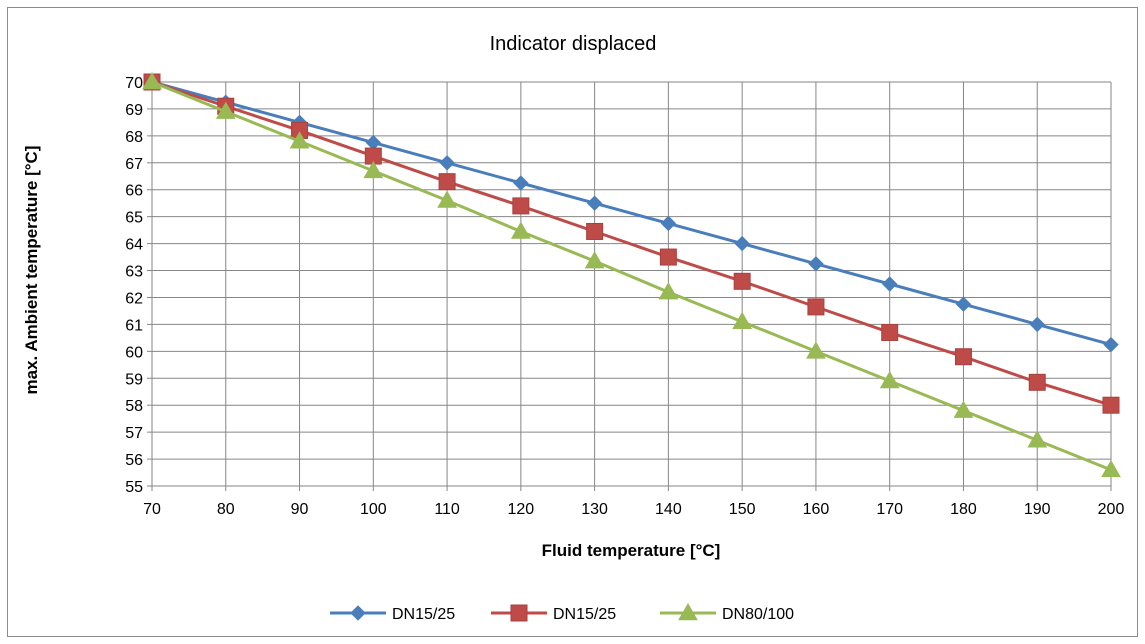  What do you see at coordinates (889, 509) in the screenshot?
I see `x-tick-label: 170` at bounding box center [889, 509].